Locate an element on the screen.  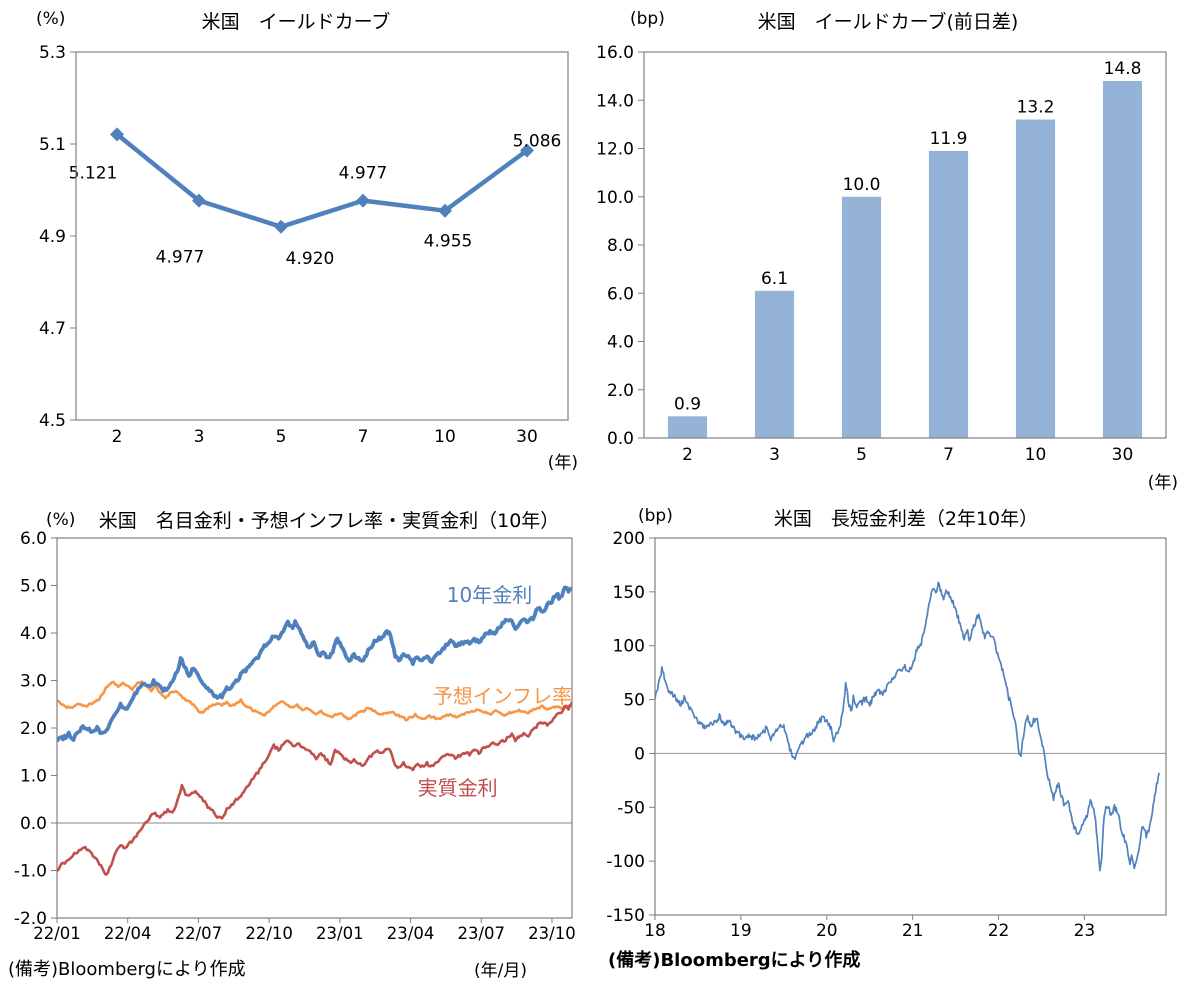
x-axis-label: 22/04 is located at coordinates (128, 933).